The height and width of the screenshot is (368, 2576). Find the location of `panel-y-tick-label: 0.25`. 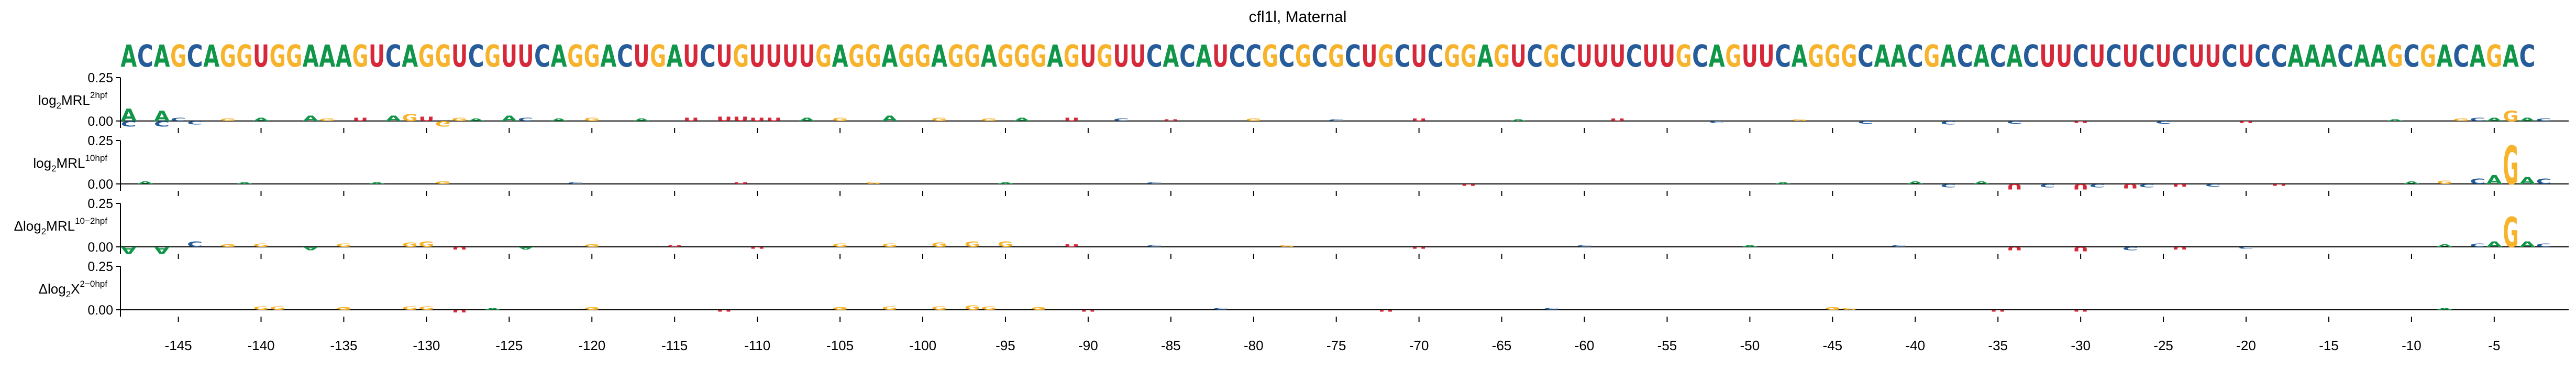

panel-y-tick-label: 0.25 is located at coordinates (100, 78).